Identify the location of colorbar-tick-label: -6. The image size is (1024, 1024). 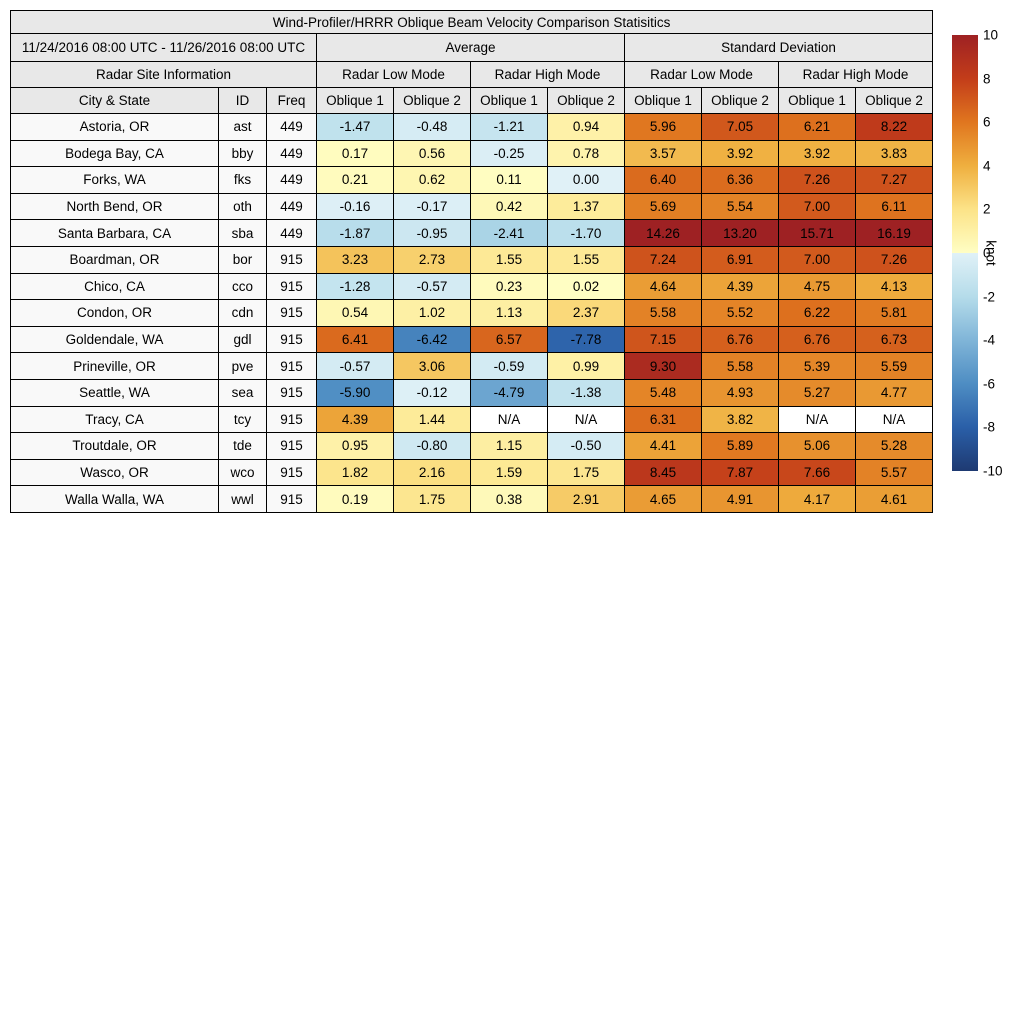
(989, 384).